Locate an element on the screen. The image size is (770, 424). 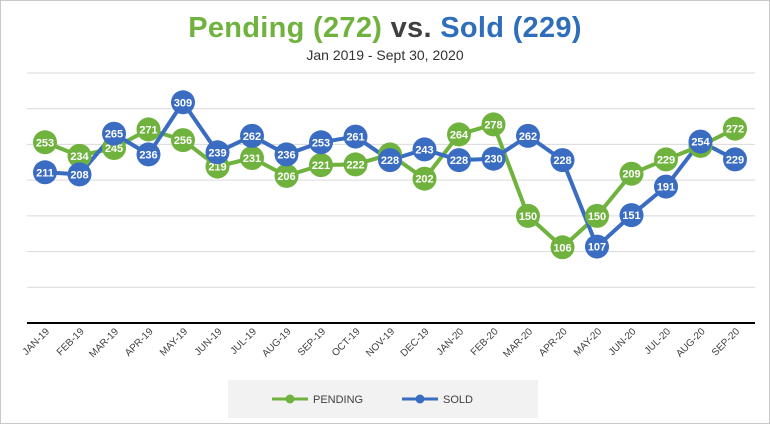
x-tick-label: OCT-19 is located at coordinates (346, 342).